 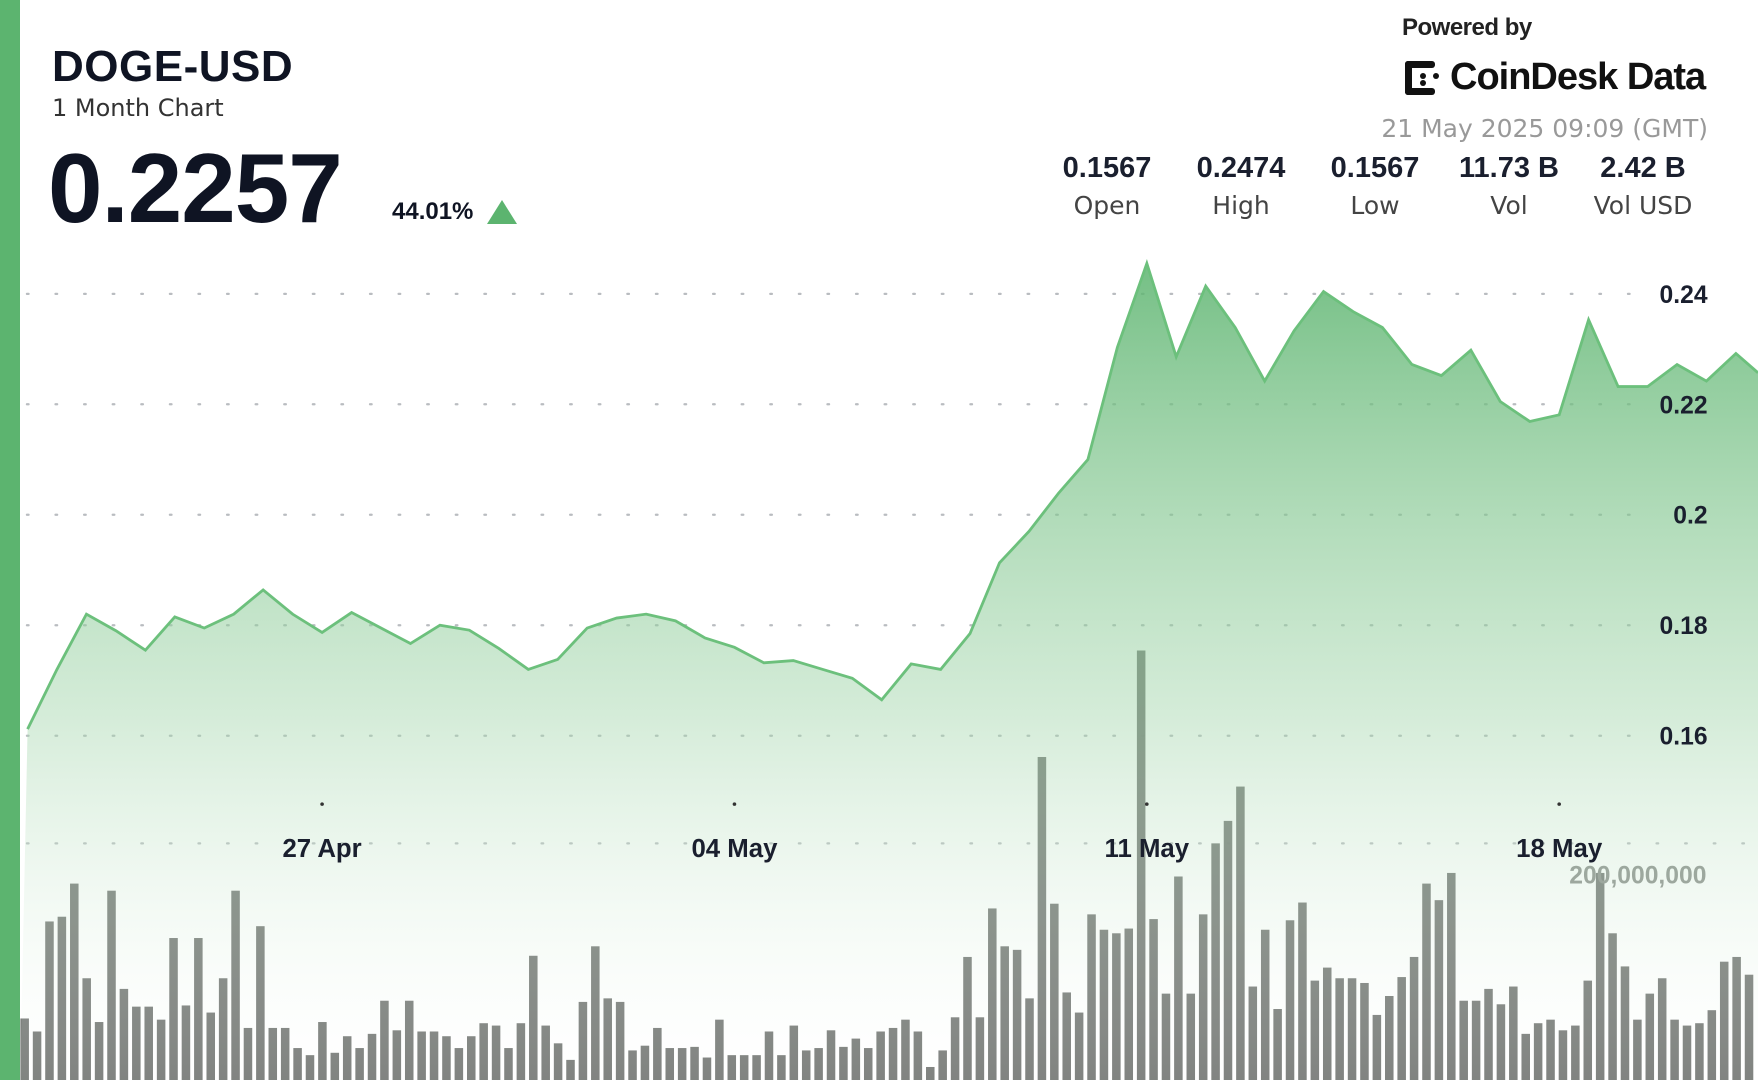 I want to click on stat-value: 2.42 B, so click(x=1643, y=168).